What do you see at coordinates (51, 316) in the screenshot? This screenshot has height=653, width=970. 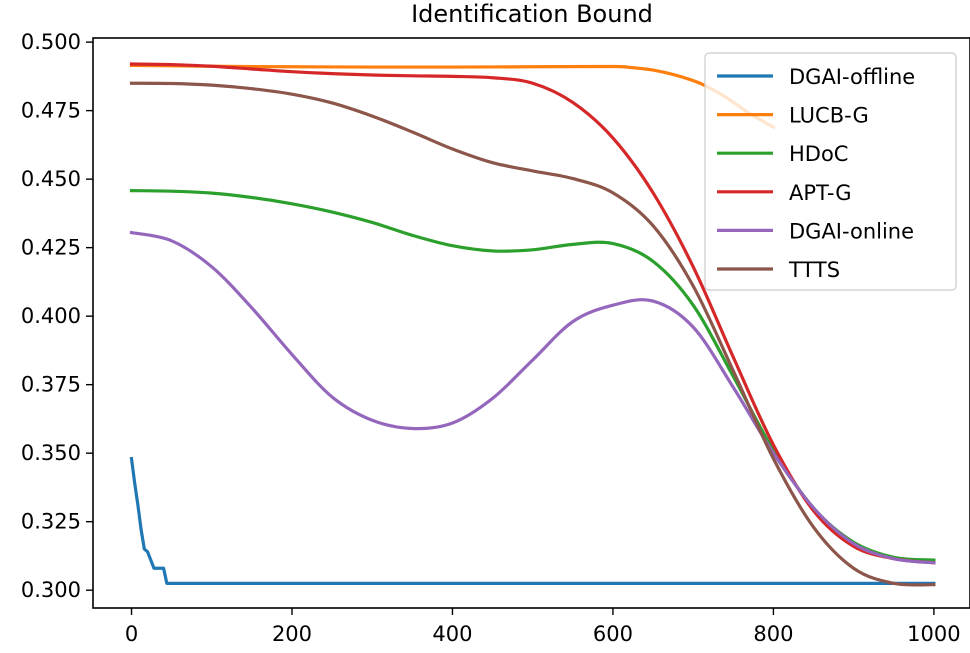 I see `y-tick-label: 0.400` at bounding box center [51, 316].